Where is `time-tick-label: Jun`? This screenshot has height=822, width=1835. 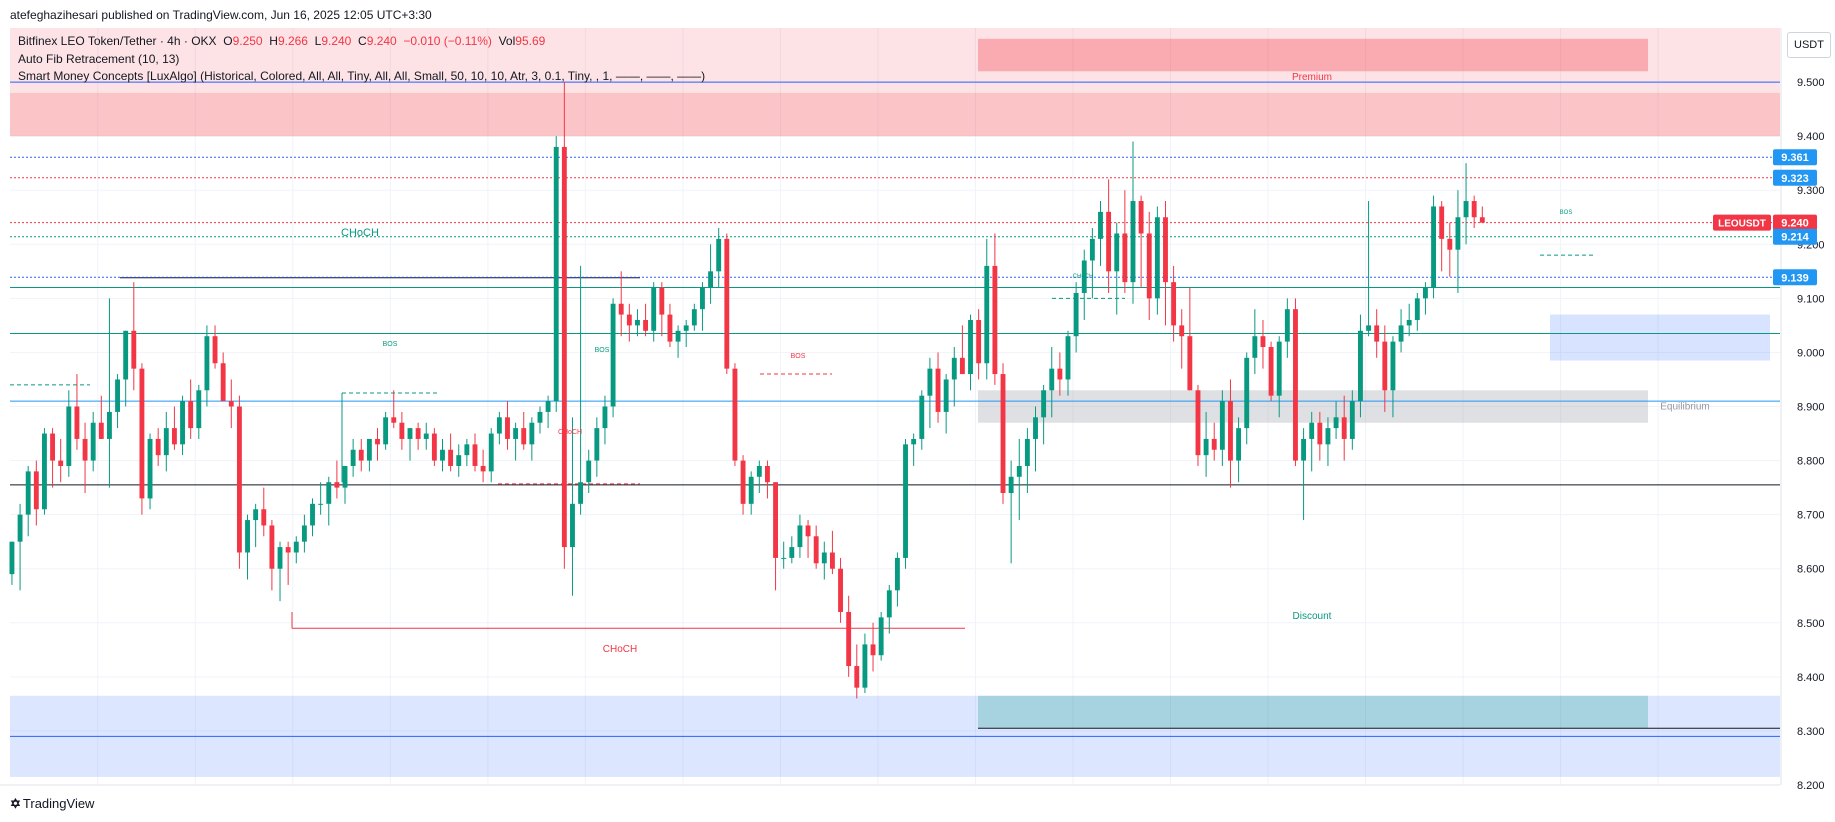 time-tick-label: Jun is located at coordinates (878, 793).